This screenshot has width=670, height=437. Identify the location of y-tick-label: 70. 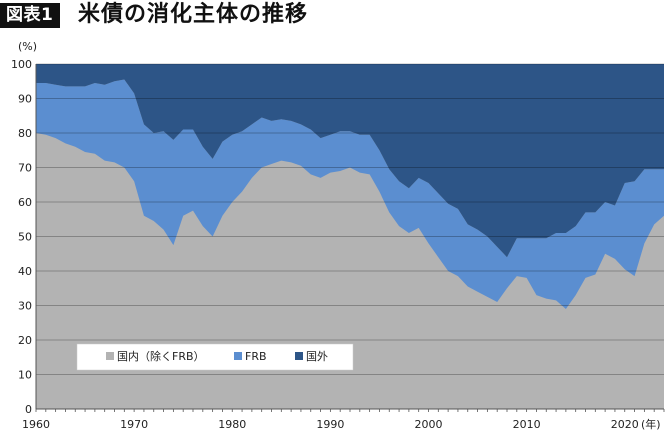
(25, 168).